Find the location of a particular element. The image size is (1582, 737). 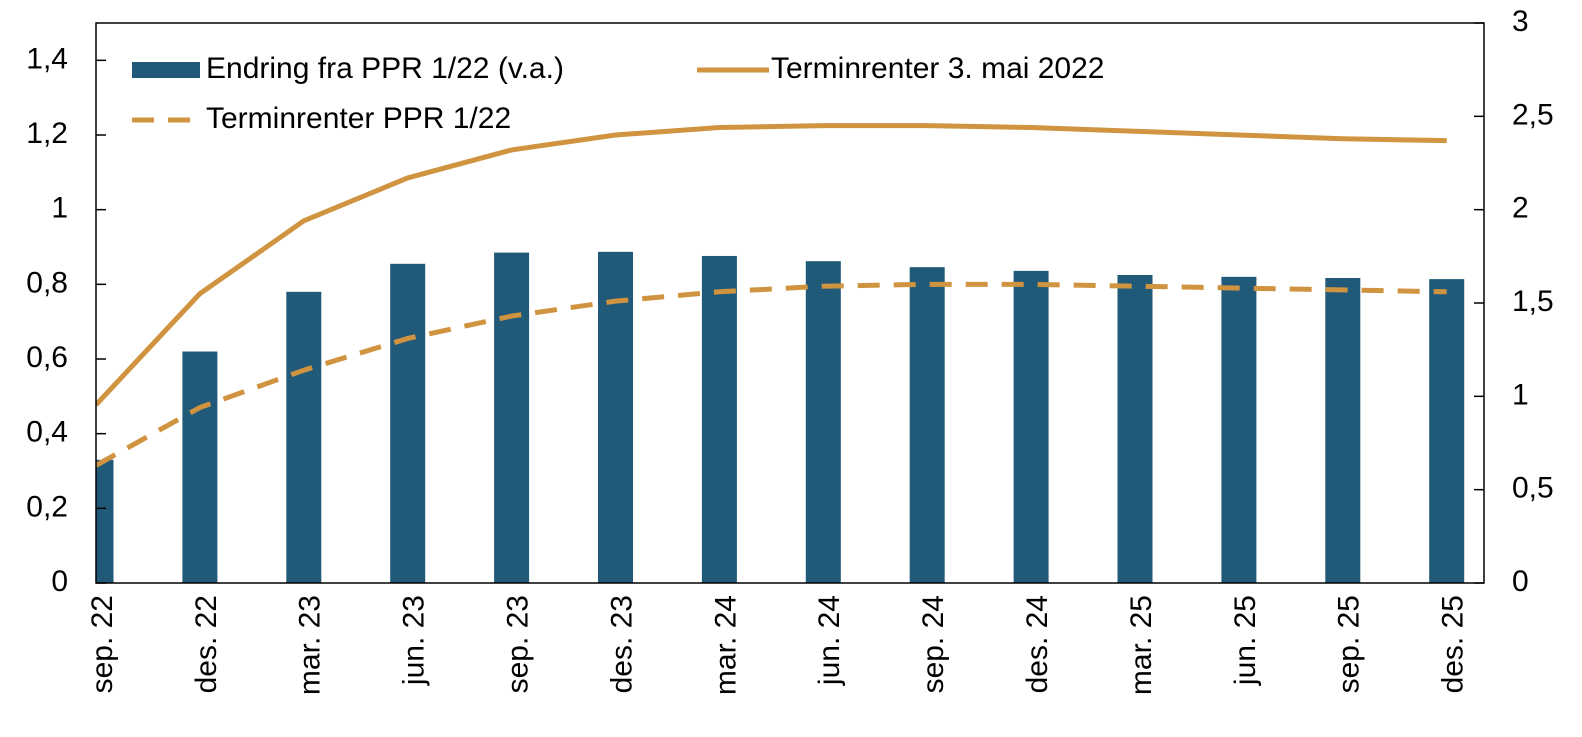

x-tick-label: jun. 23 is located at coordinates (414, 640).